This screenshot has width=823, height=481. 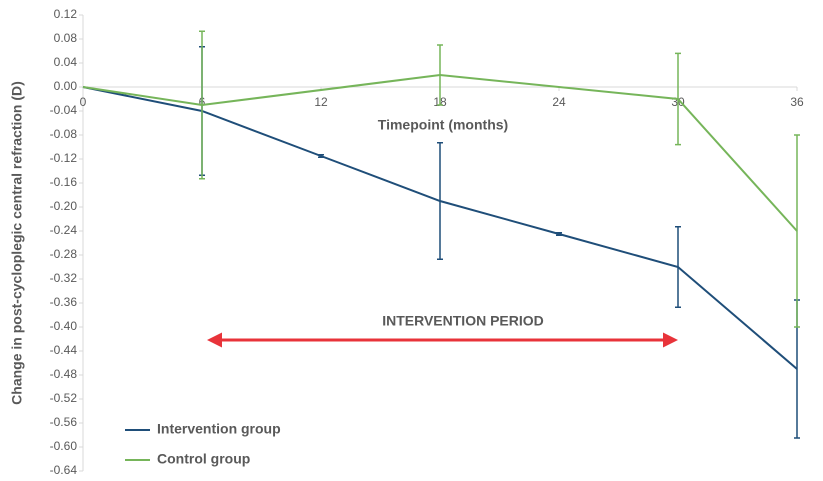 I want to click on y-tick-label: -0.56, so click(x=64, y=422).